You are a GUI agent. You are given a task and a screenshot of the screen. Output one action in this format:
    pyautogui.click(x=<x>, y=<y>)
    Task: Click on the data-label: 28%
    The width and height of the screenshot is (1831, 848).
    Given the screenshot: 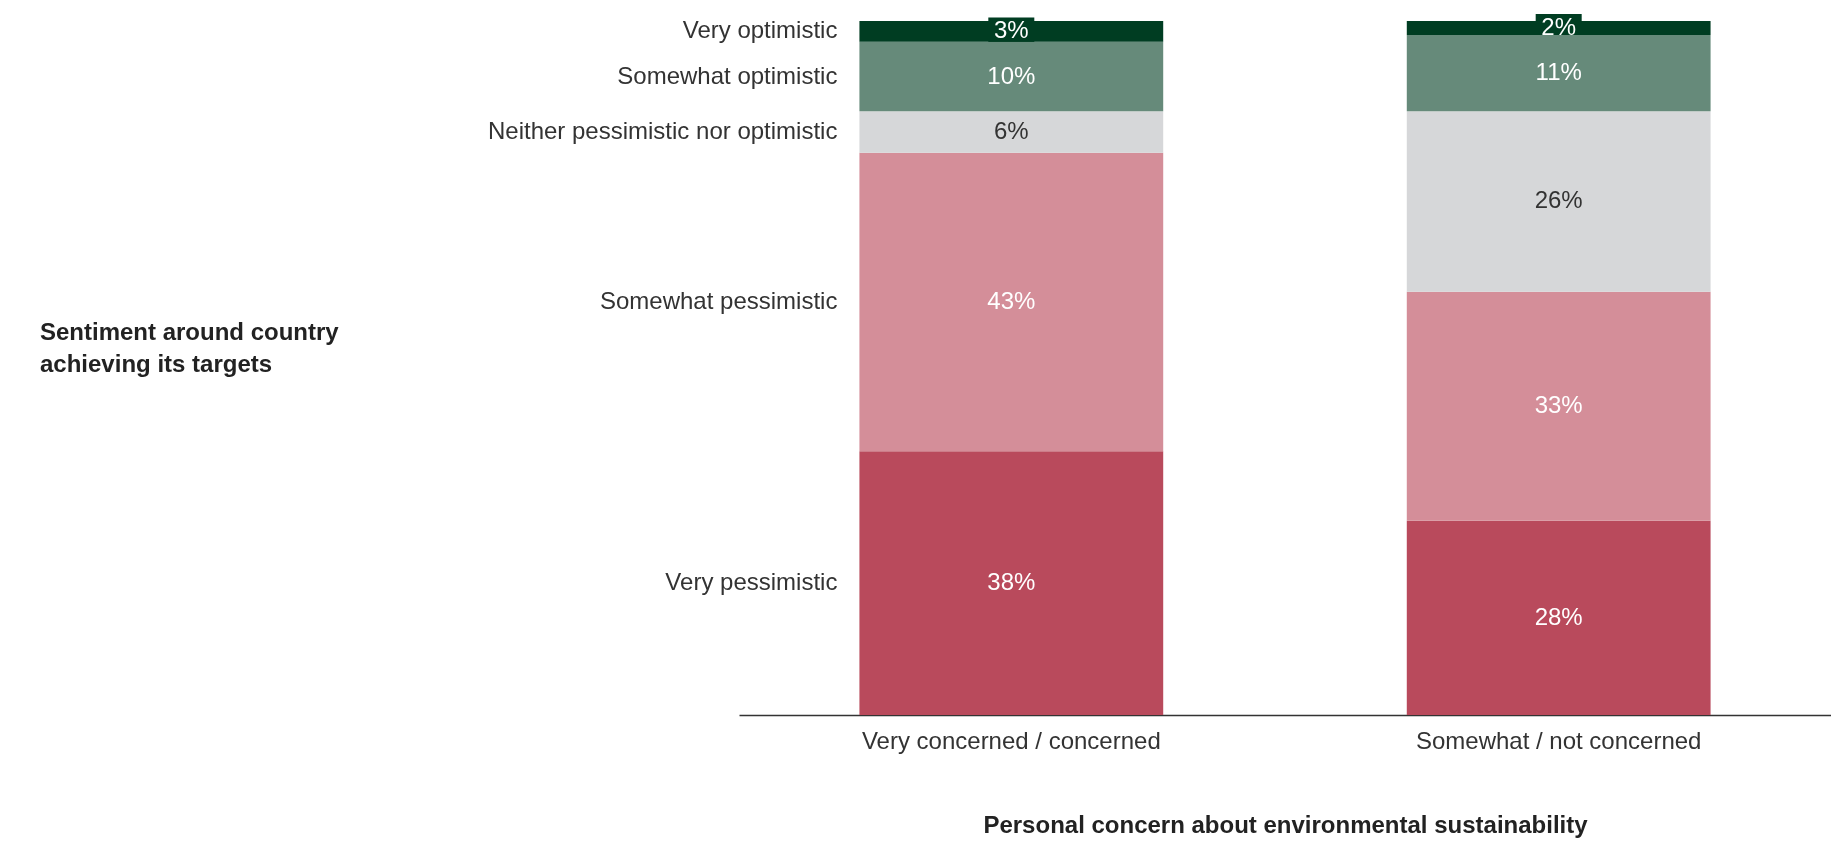 What is the action you would take?
    pyautogui.click(x=1558, y=616)
    